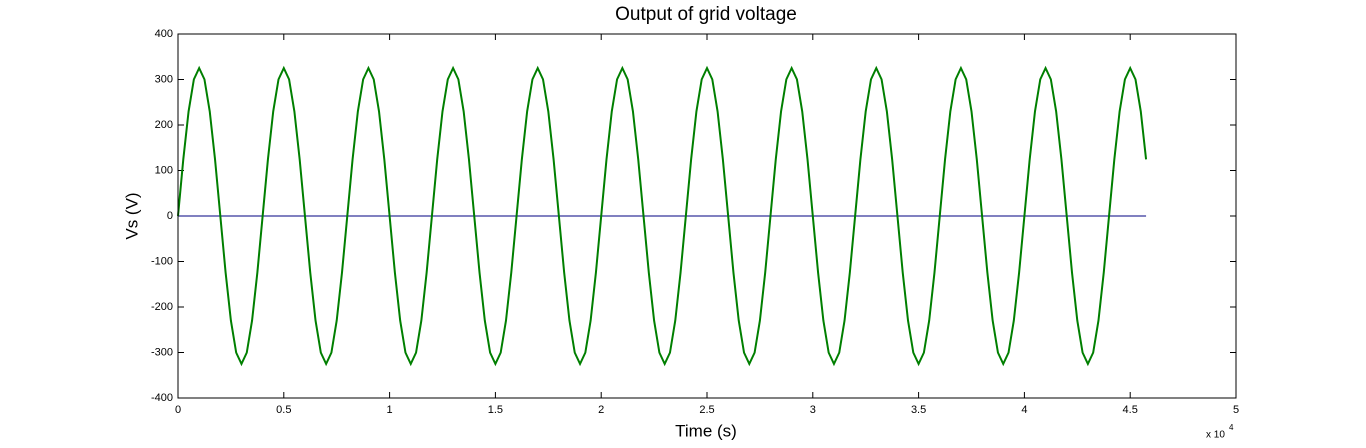  Describe the element at coordinates (1024, 410) in the screenshot. I see `x-tick-label: 4` at that location.